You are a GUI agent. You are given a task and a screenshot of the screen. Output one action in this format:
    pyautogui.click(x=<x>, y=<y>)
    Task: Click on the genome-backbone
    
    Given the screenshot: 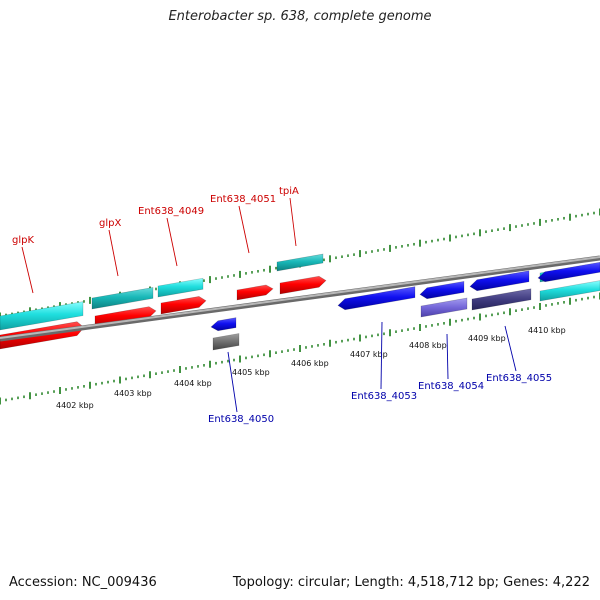 What is the action you would take?
    pyautogui.click(x=300, y=298)
    